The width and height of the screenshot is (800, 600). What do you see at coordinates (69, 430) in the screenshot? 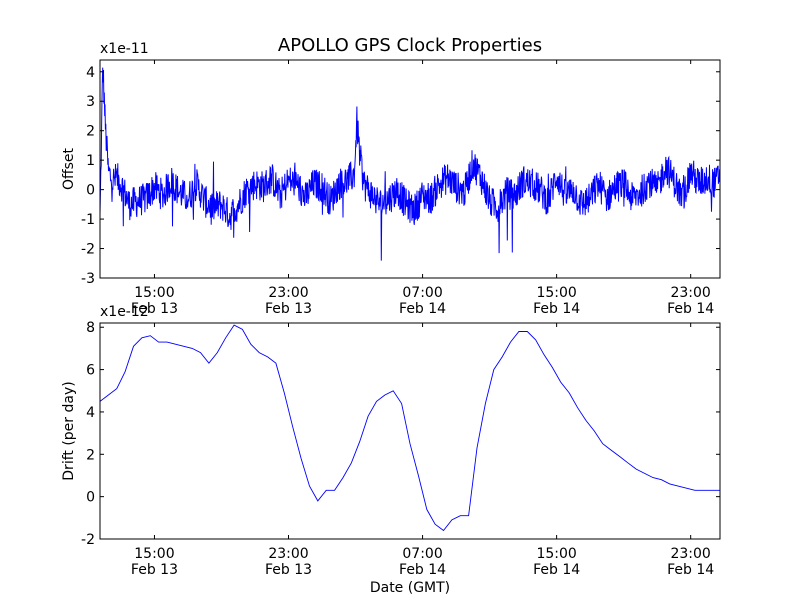
I see `y-axis-label: Drift (per day)` at bounding box center [69, 430].